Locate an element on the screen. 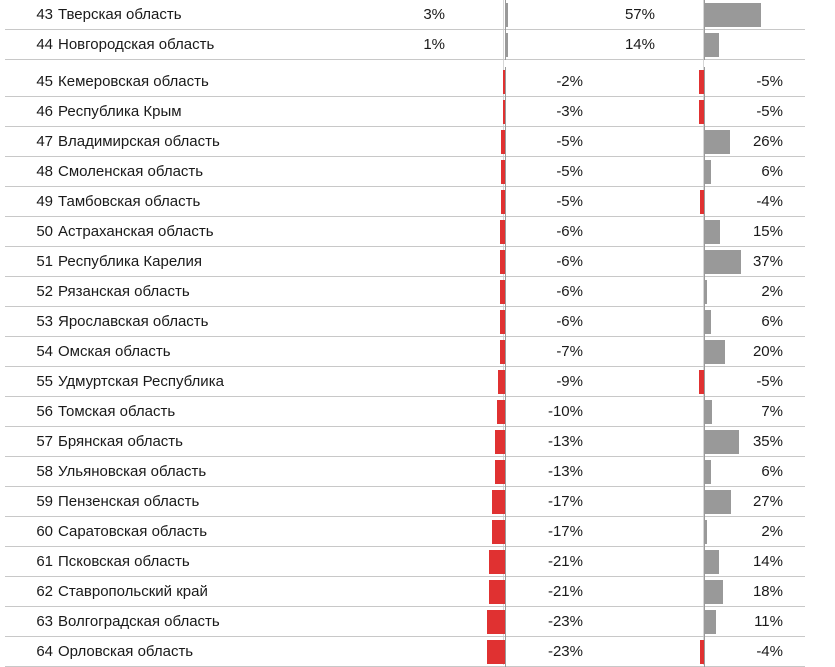  value-change-1: -13% is located at coordinates (565, 471).